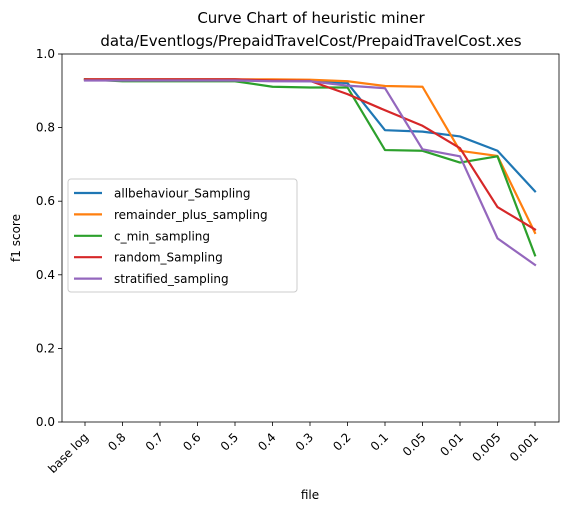 This screenshot has width=567, height=513. Describe the element at coordinates (310, 495) in the screenshot. I see `x-axis-label: file` at that location.